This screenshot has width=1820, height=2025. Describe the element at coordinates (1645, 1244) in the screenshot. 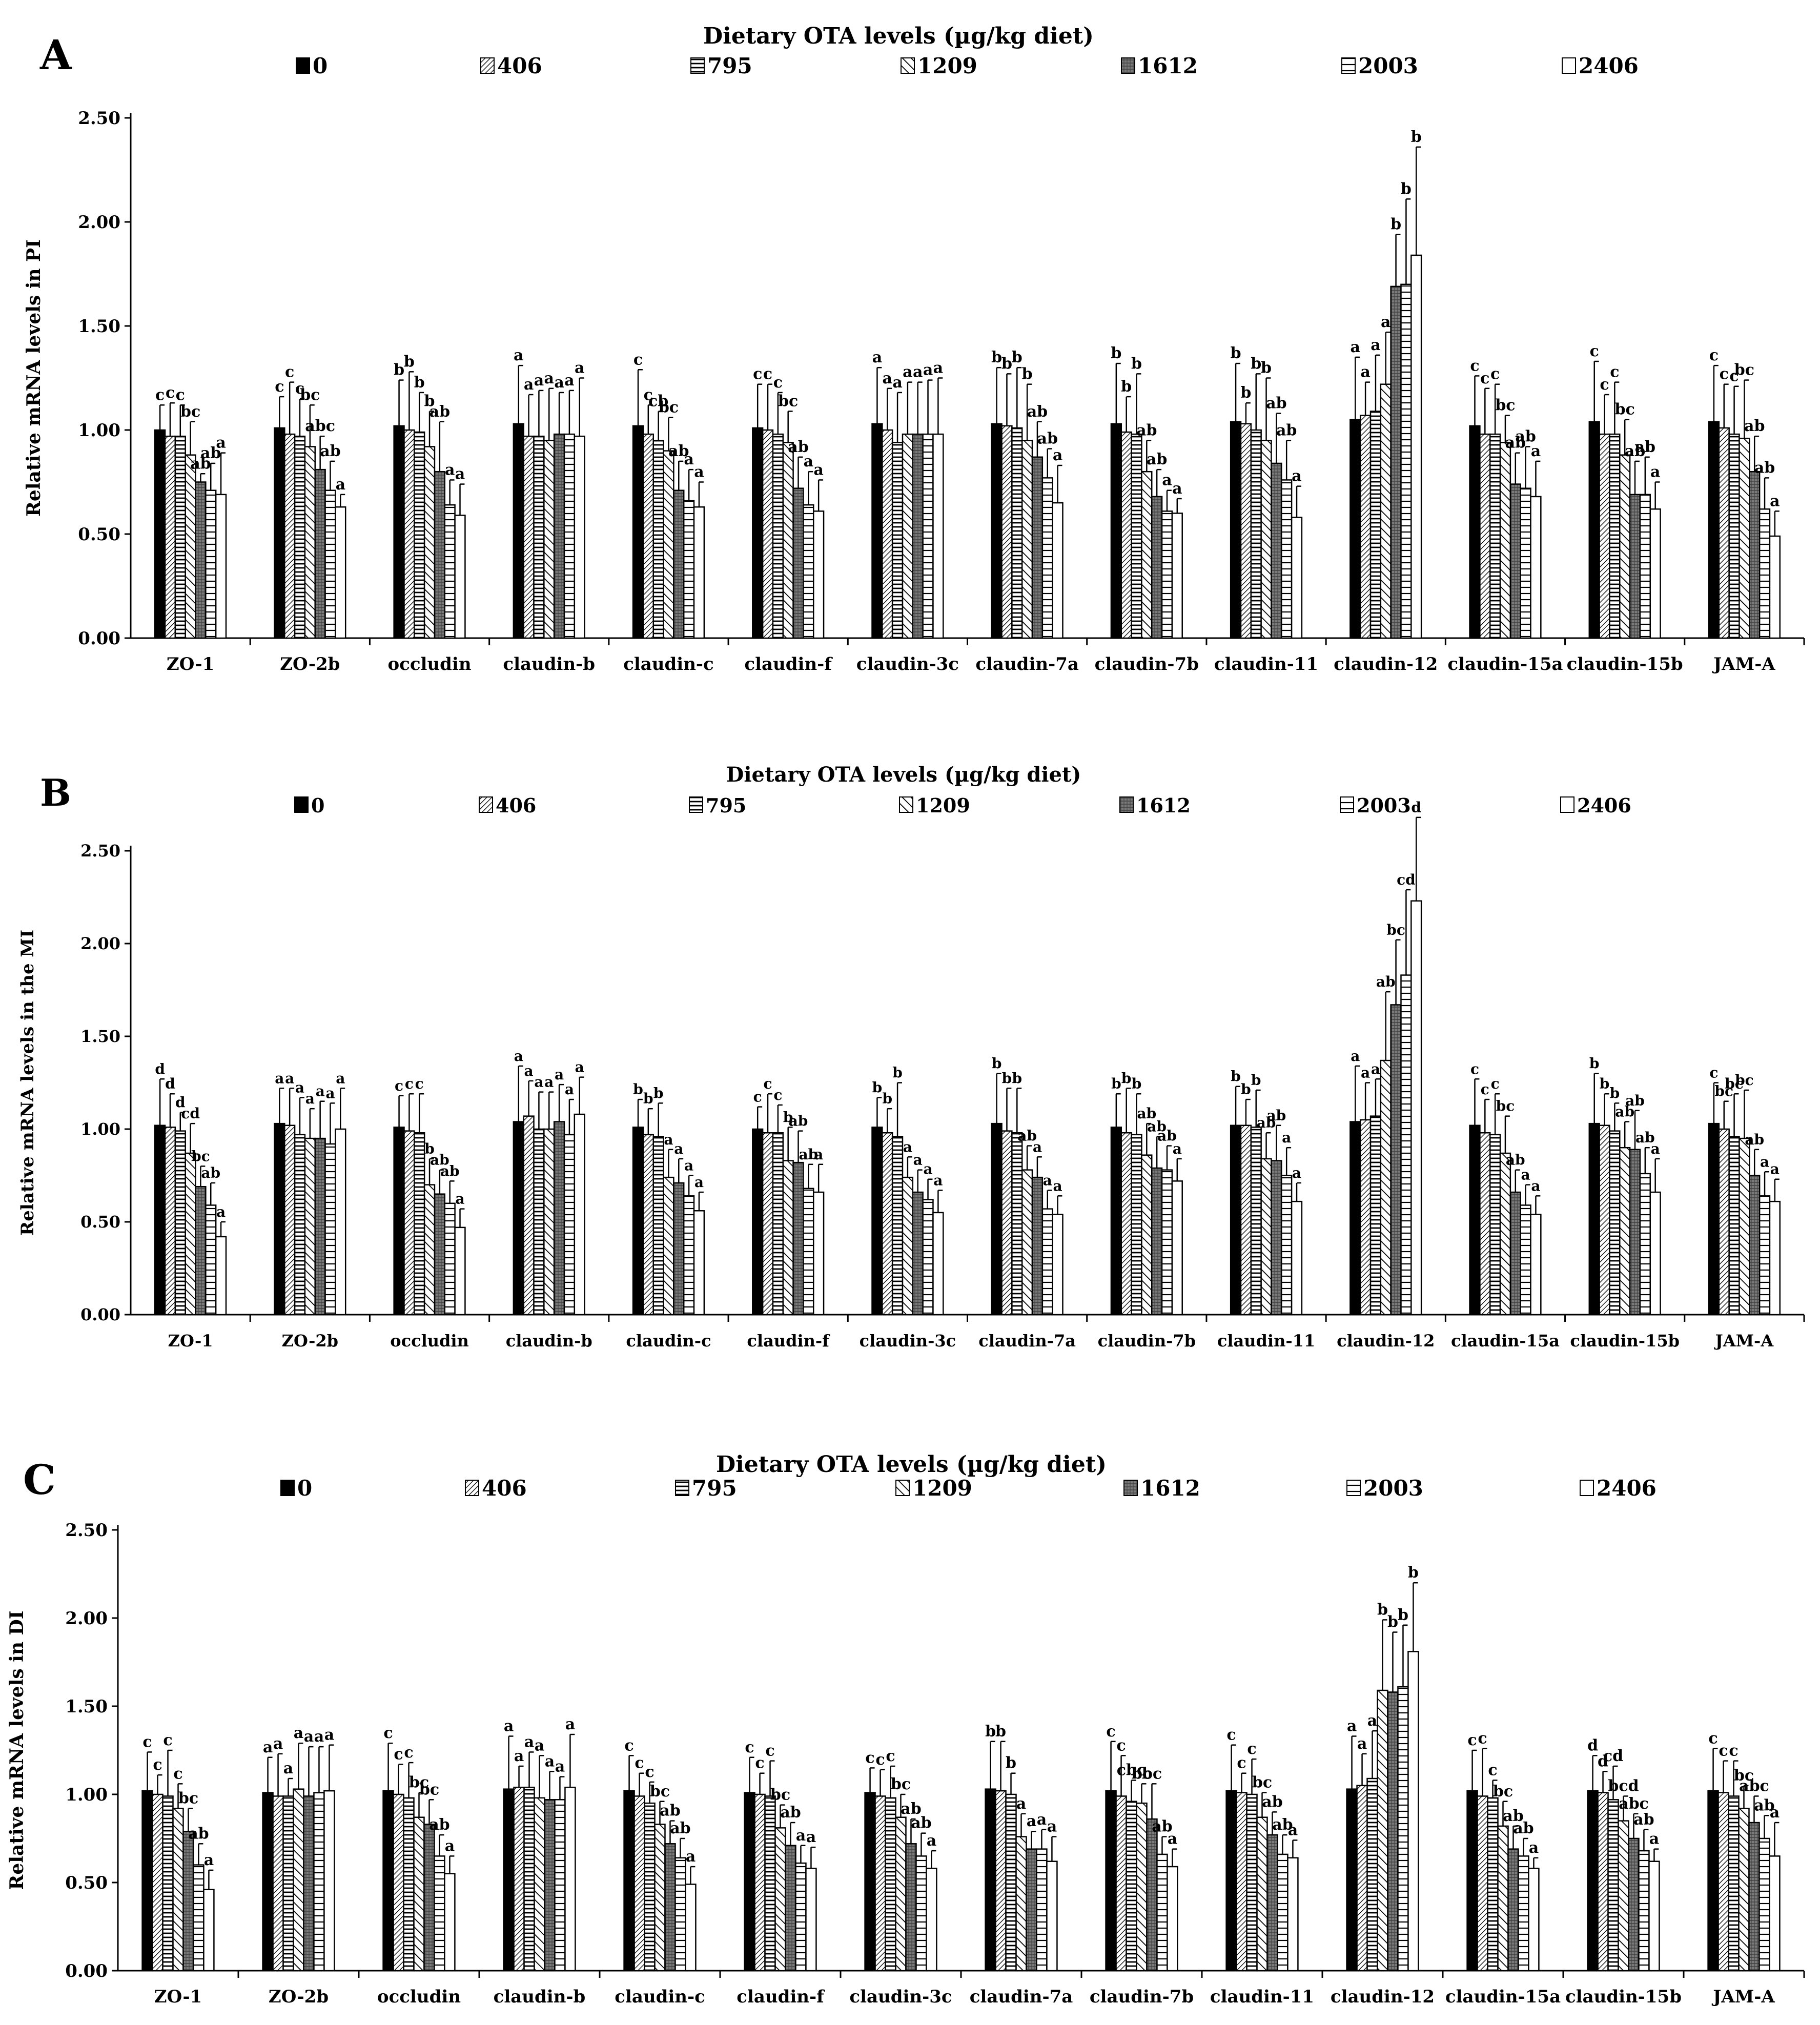

I see `bar-claudin-15b-2003` at that location.